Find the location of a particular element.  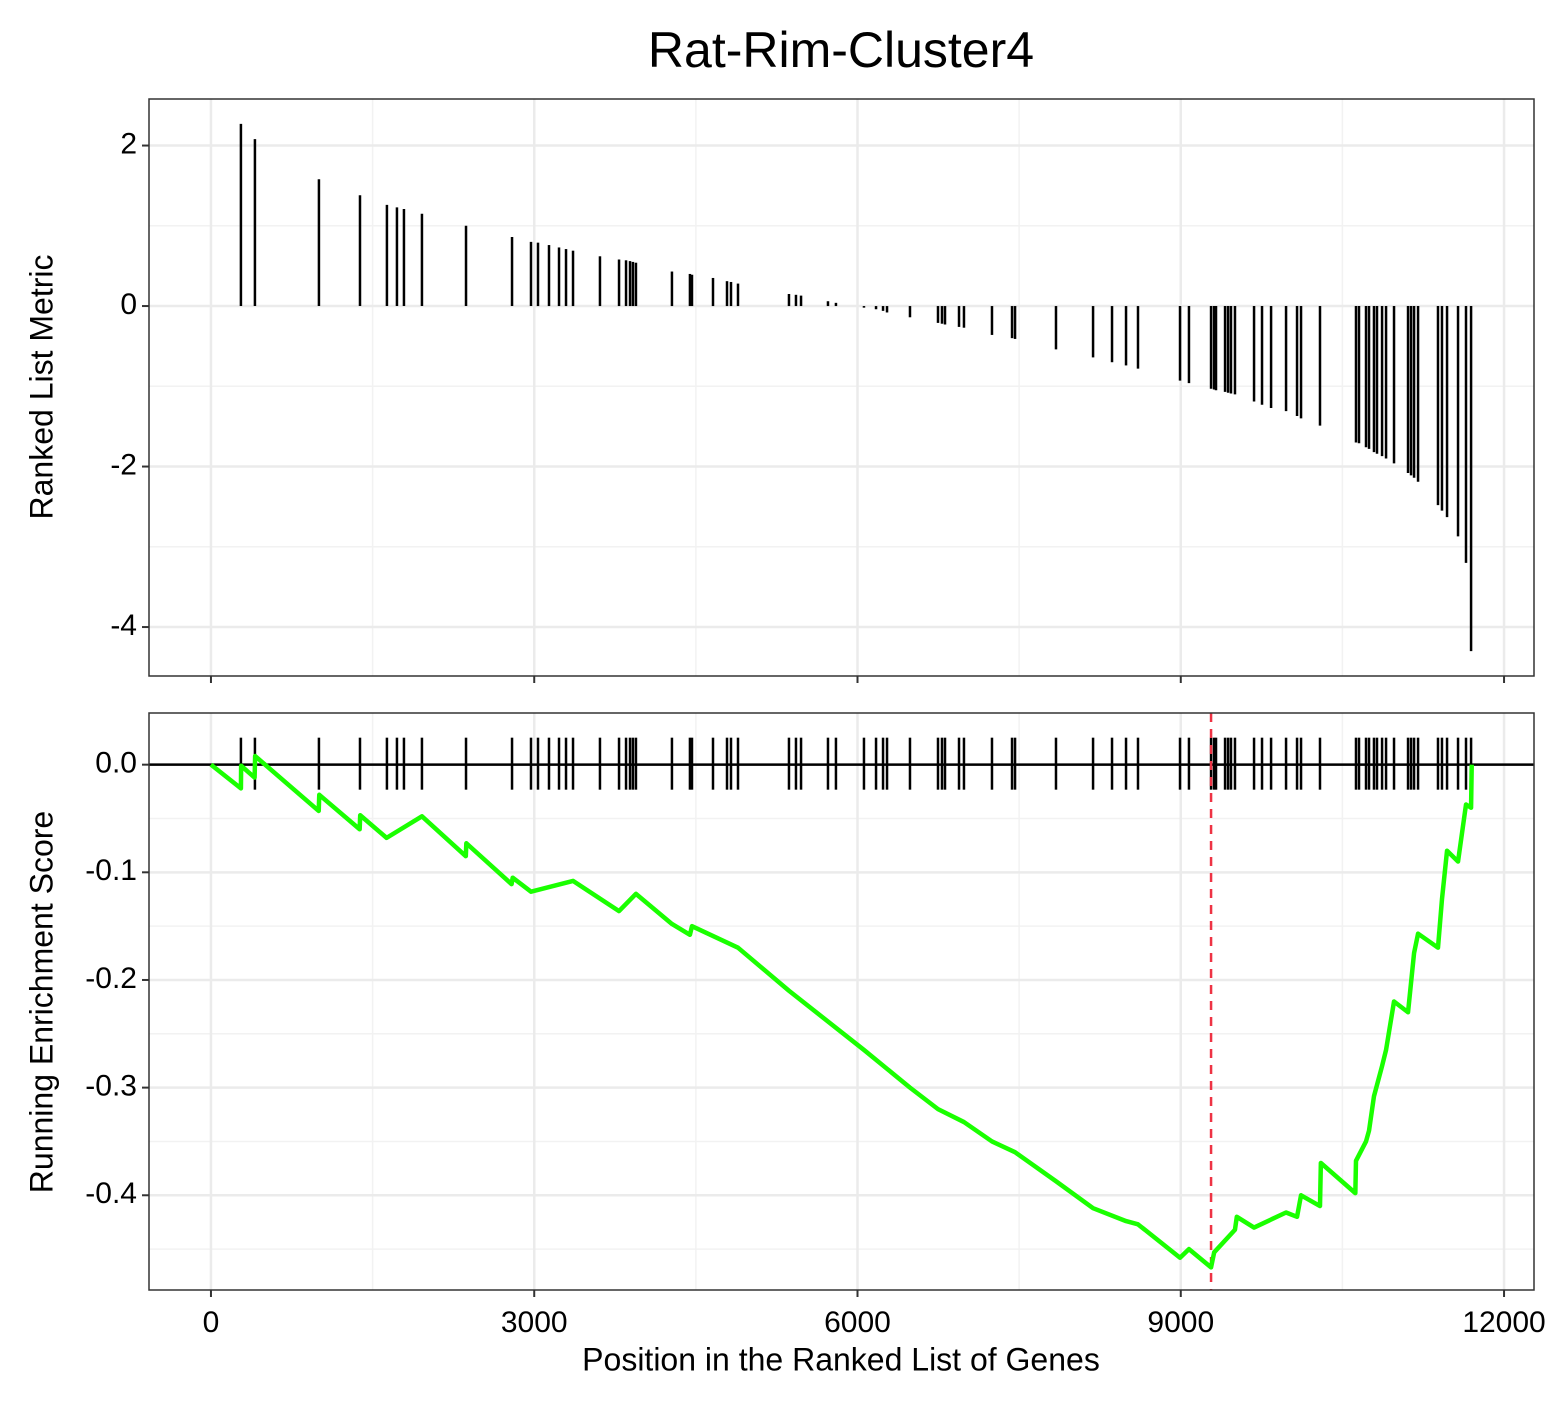

y-tick-label: -0.4 is located at coordinates (111, 1193).